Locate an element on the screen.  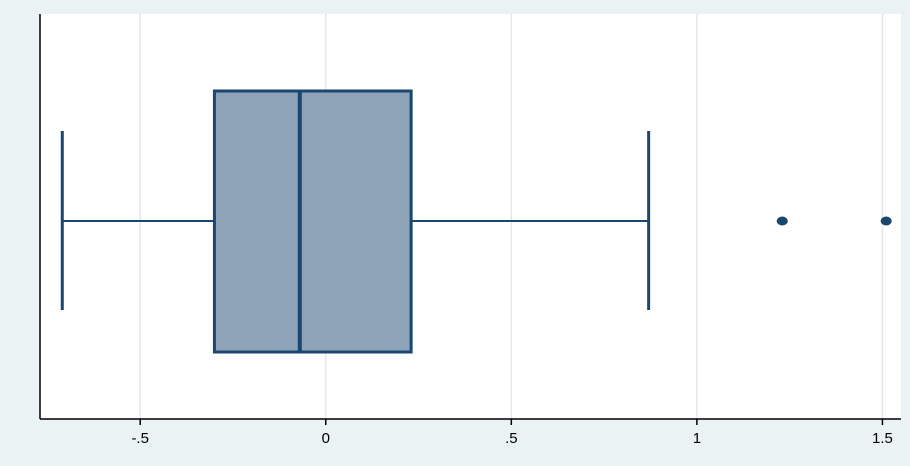
x-axis-ticks: -.5 0 .5 1 1.5 is located at coordinates (512, 433).